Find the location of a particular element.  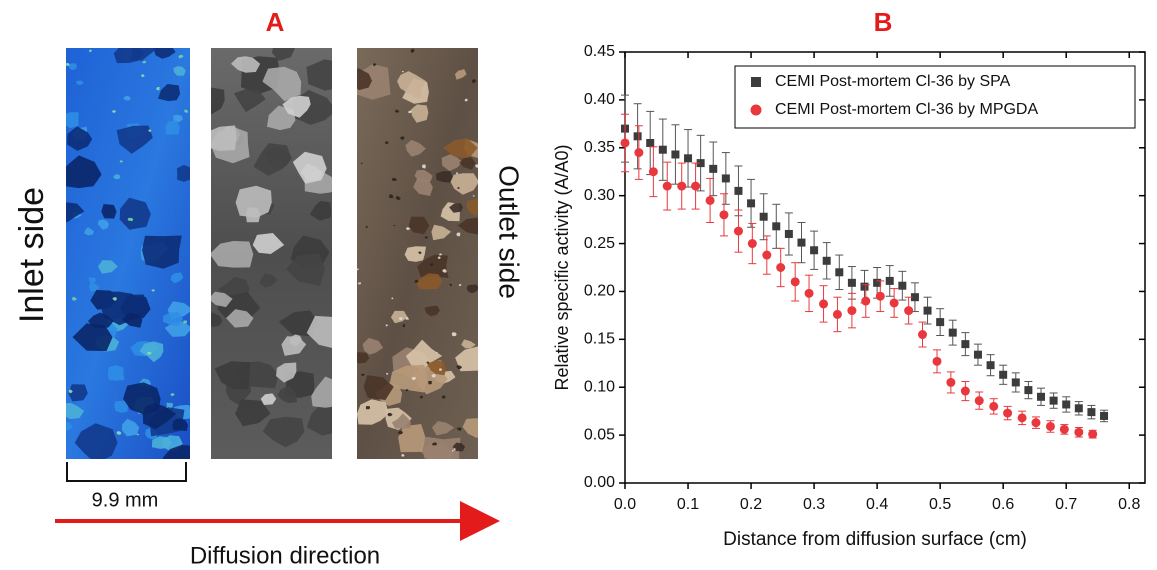

x-tick-label: 0.0 is located at coordinates (625, 504).